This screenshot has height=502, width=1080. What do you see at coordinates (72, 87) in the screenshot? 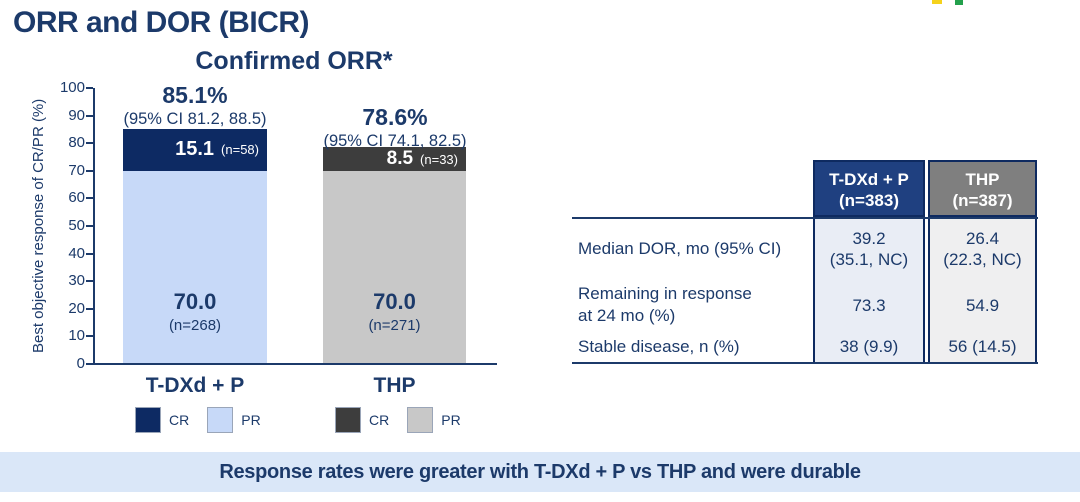
I see `y-tick-label: 100` at bounding box center [72, 87].